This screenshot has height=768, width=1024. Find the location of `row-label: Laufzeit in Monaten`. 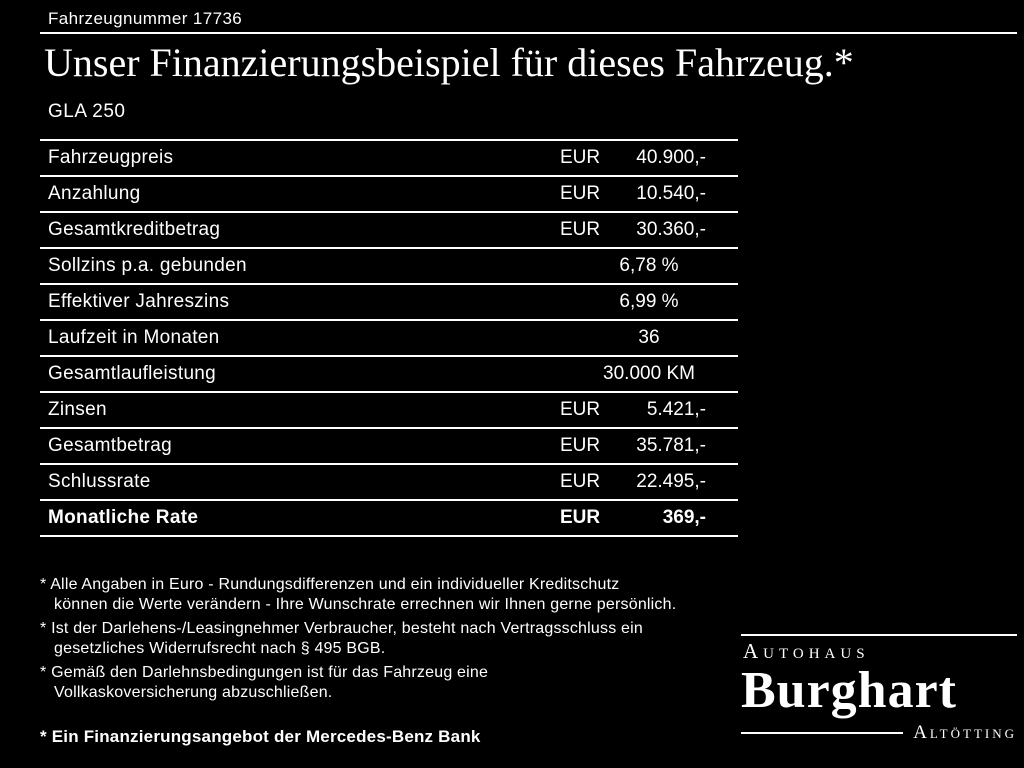

row-label: Laufzeit in Monaten is located at coordinates (134, 337).